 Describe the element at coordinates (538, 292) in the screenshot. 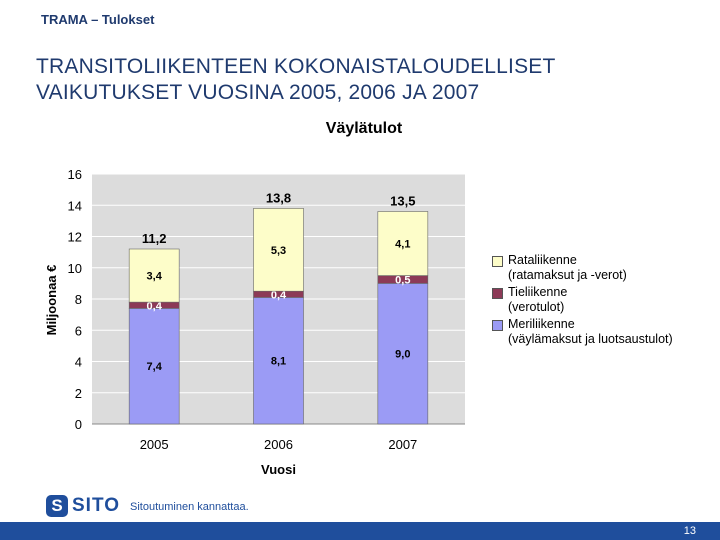

I see `legend-label: Tieliikenne` at that location.